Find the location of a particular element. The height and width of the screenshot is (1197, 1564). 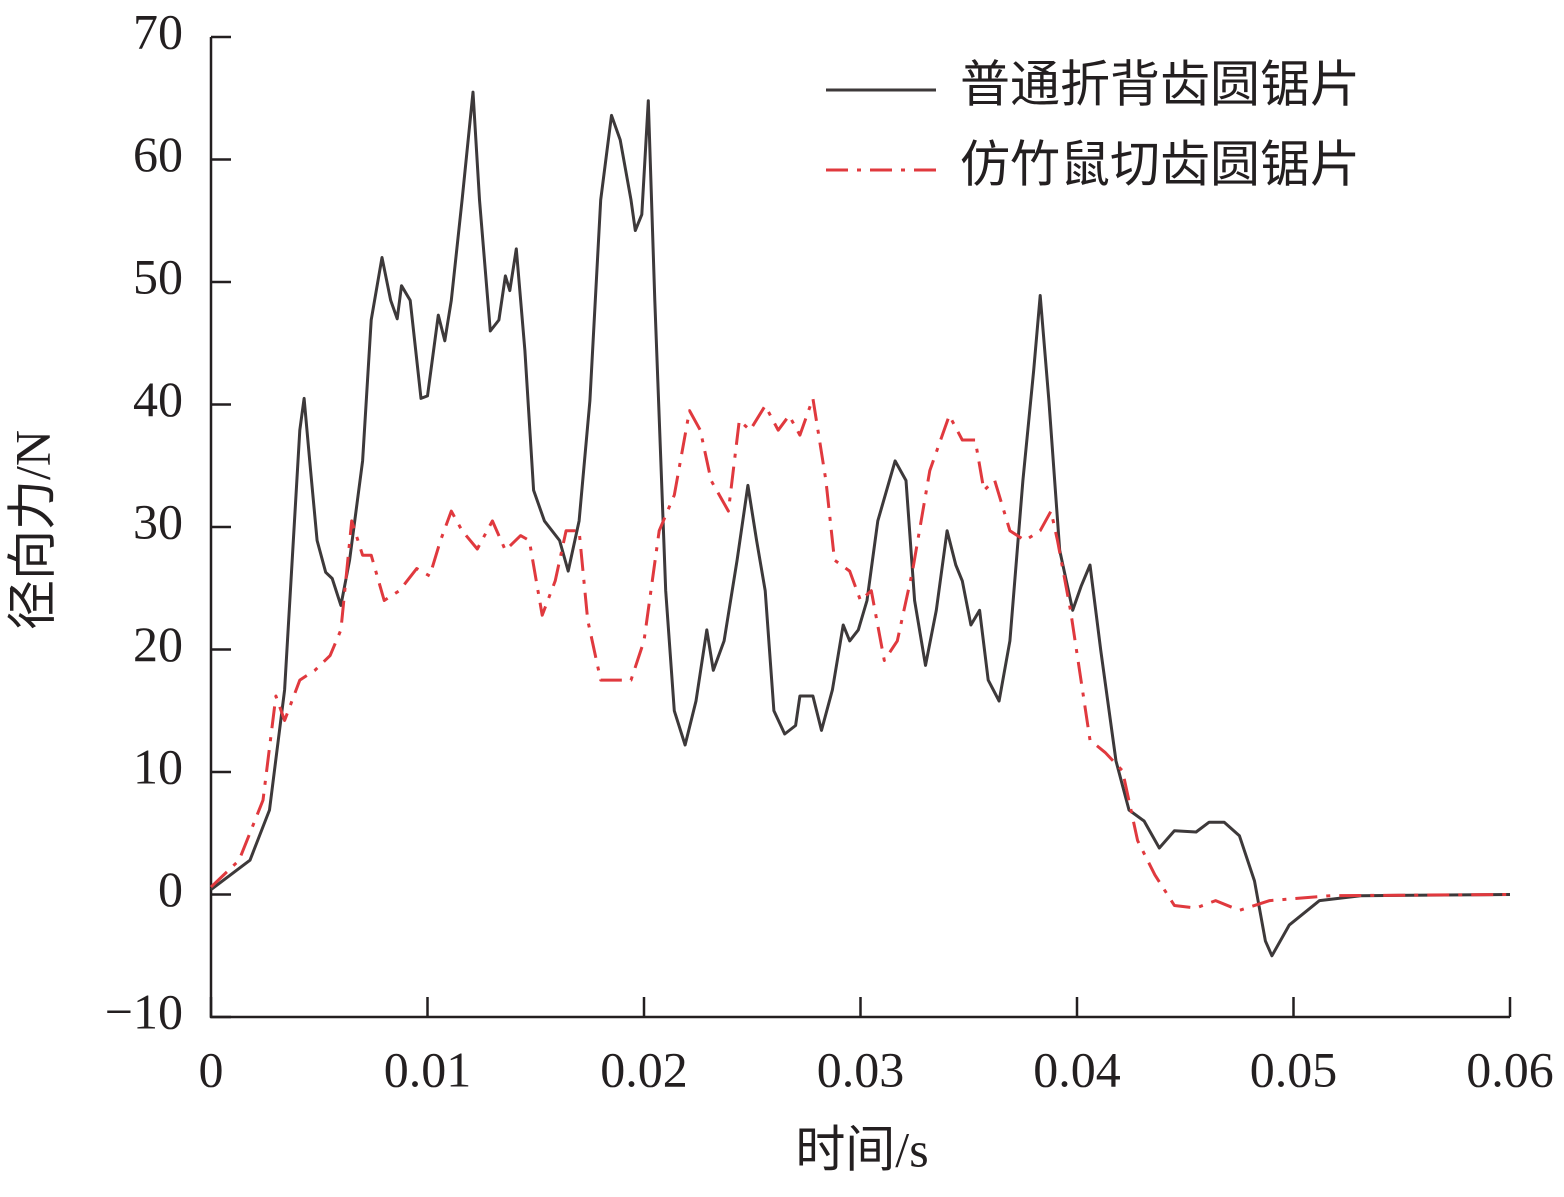

y-tick-label: 10 is located at coordinates (158, 766).